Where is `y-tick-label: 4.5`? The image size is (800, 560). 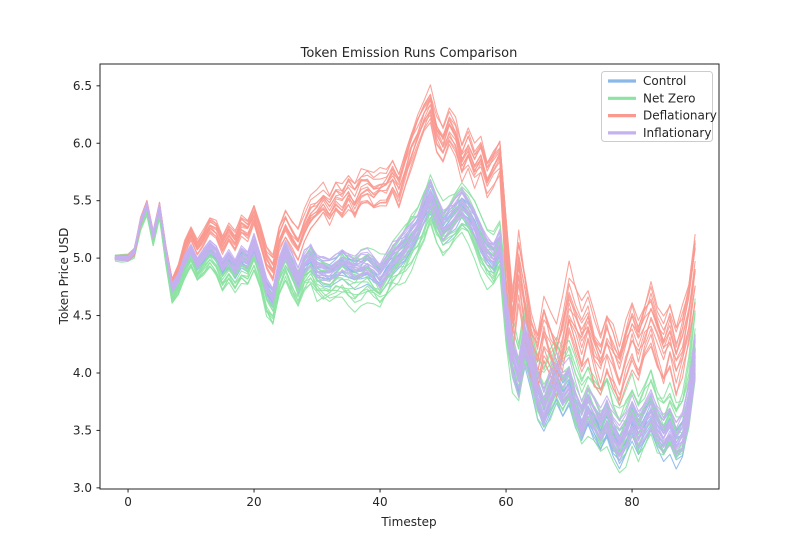 y-tick-label: 4.5 is located at coordinates (82, 316).